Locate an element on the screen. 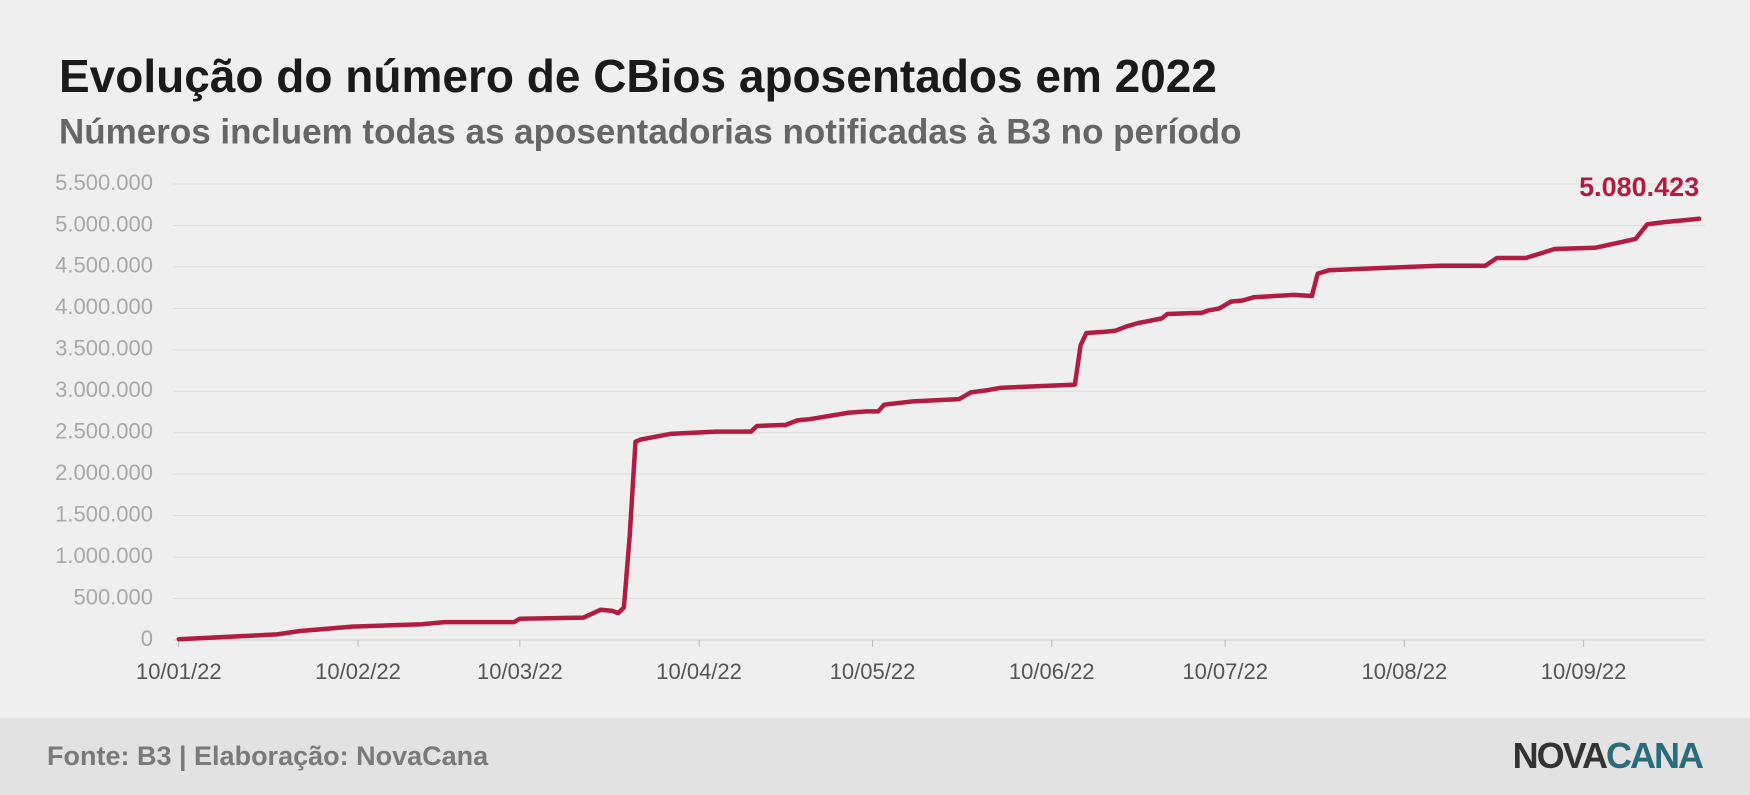  y-tick-label: 5.500.000 is located at coordinates (104, 182).